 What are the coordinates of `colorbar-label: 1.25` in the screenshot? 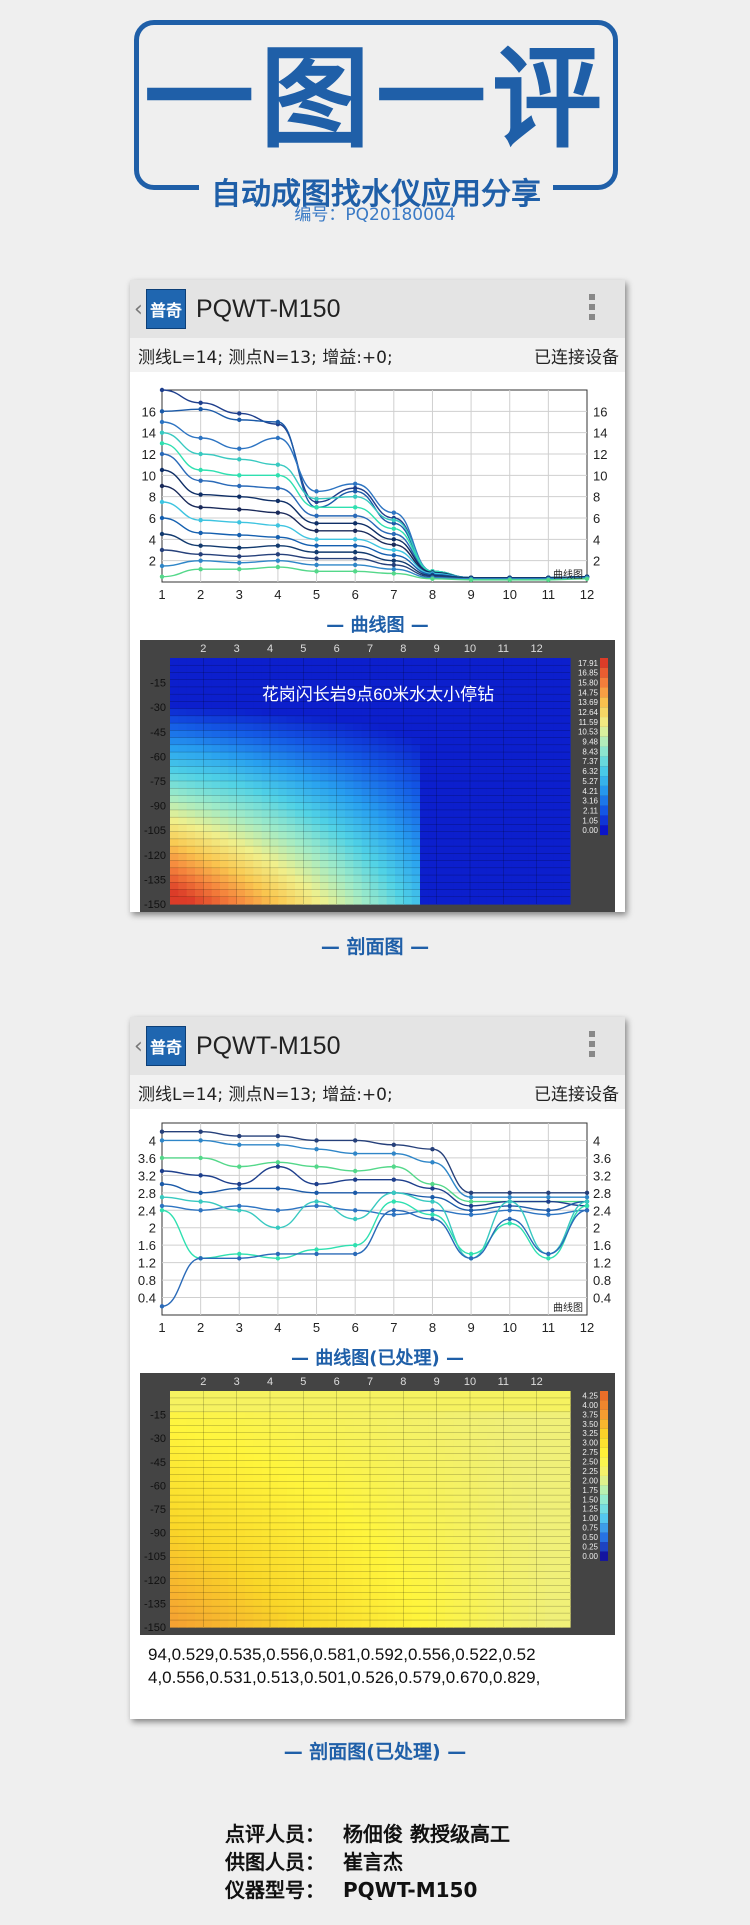 It's located at (590, 1509).